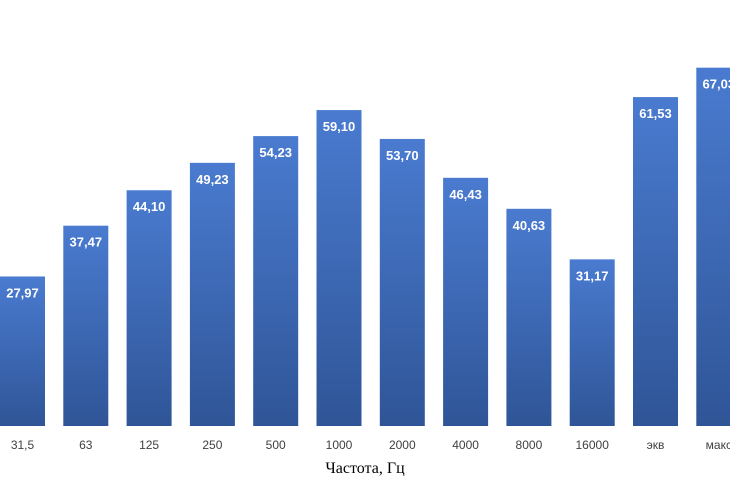  I want to click on x-tick-label-2: 125, so click(149, 445).